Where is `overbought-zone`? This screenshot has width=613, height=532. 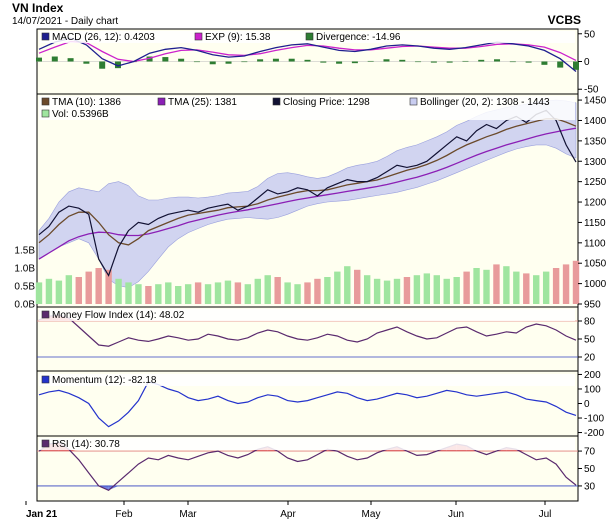 overbought-zone is located at coordinates (73, 450).